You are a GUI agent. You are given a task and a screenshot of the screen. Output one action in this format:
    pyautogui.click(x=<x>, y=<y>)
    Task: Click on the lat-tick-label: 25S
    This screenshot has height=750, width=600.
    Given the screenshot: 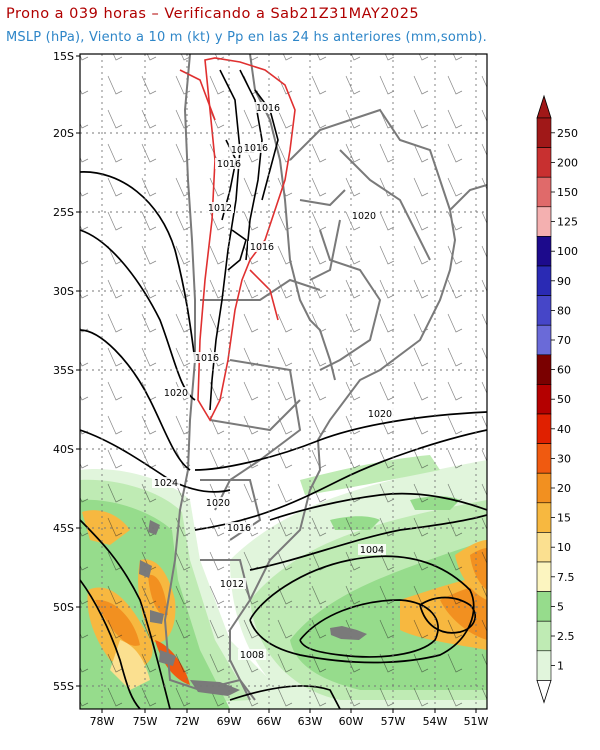 What is the action you would take?
    pyautogui.click(x=63, y=212)
    